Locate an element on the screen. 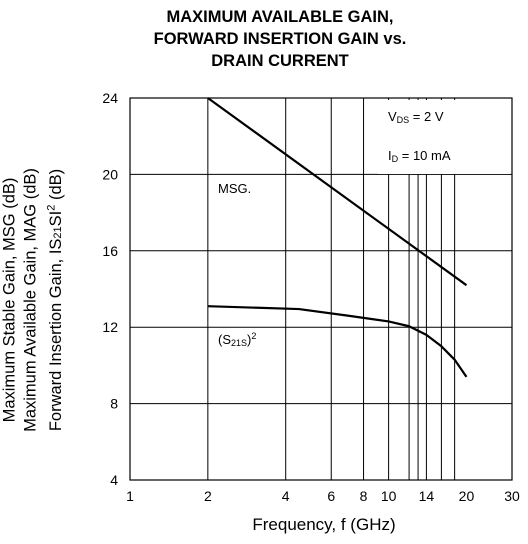 This screenshot has height=544, width=528. y-tick-label: 8 is located at coordinates (114, 404).